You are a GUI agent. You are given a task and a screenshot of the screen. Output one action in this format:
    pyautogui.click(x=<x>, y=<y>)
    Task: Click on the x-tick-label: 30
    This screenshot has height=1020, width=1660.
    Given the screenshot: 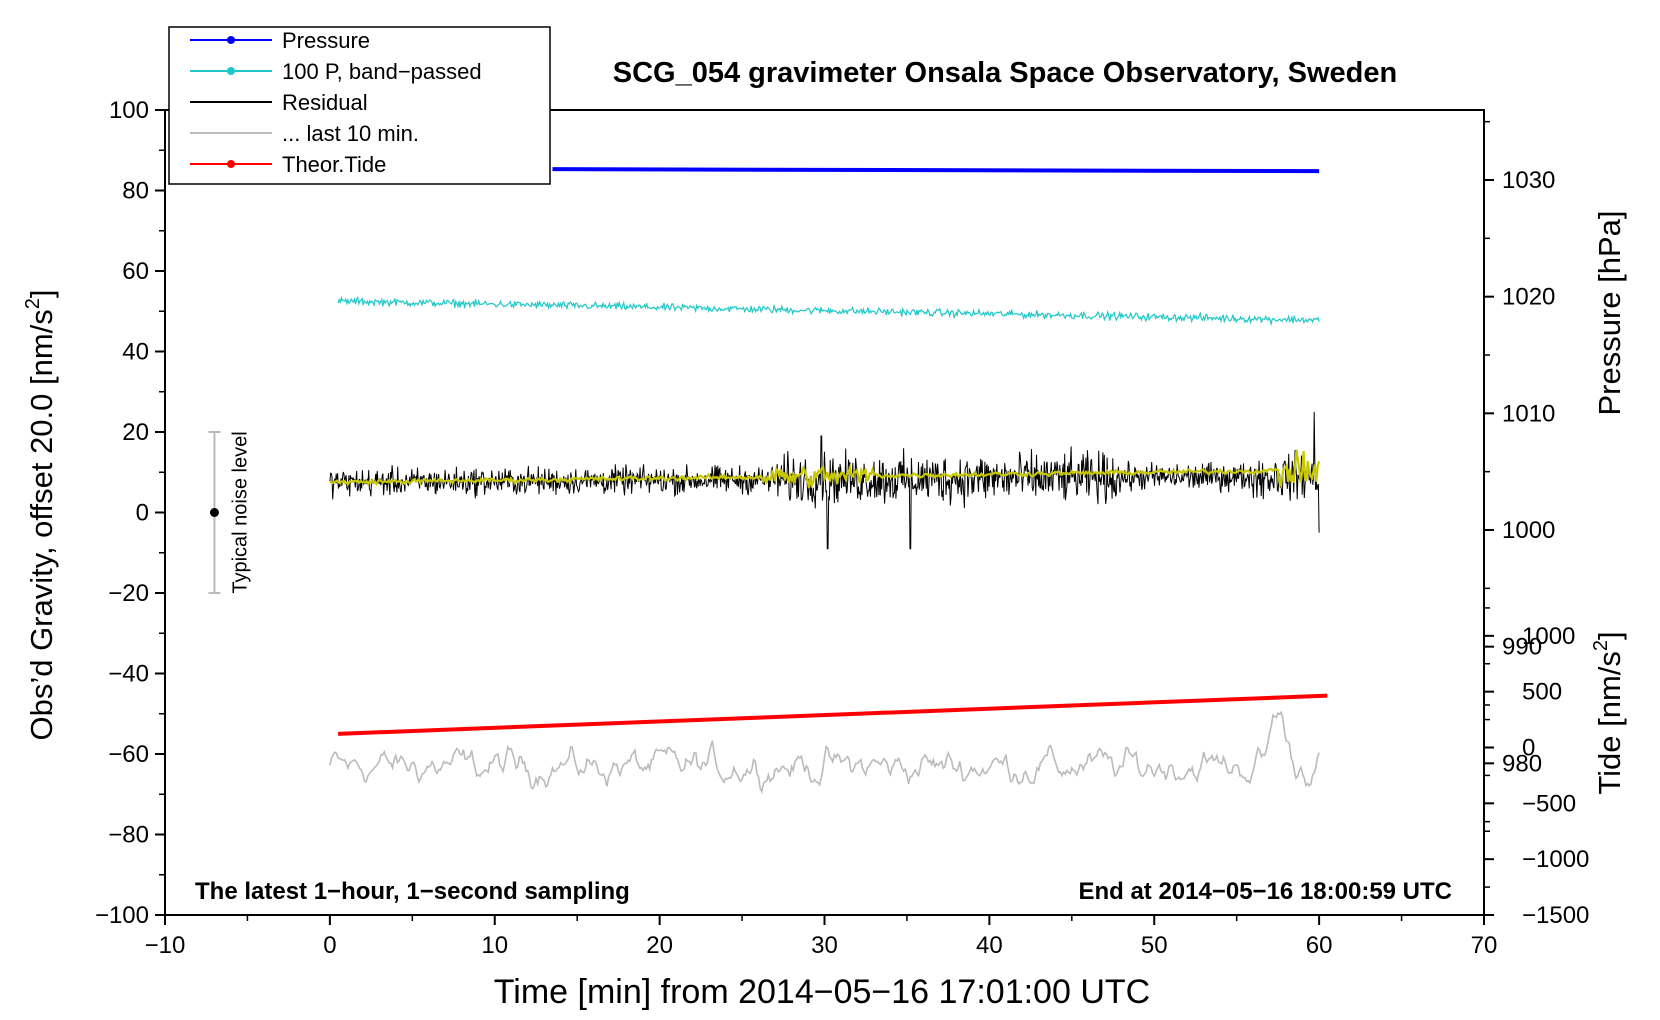 What is the action you would take?
    pyautogui.click(x=824, y=945)
    